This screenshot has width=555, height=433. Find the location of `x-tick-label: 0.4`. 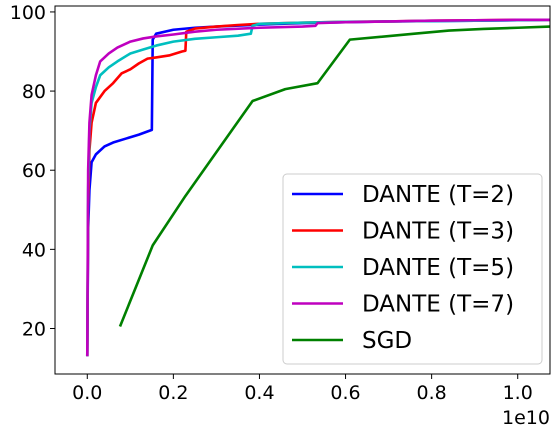

x-tick-label: 0.4 is located at coordinates (259, 393).